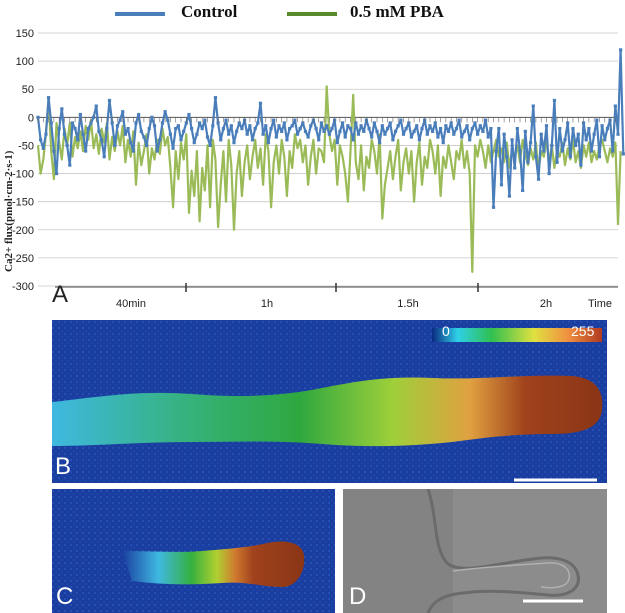  Describe the element at coordinates (312, 14) in the screenshot. I see `legend-swatch-pba` at that location.